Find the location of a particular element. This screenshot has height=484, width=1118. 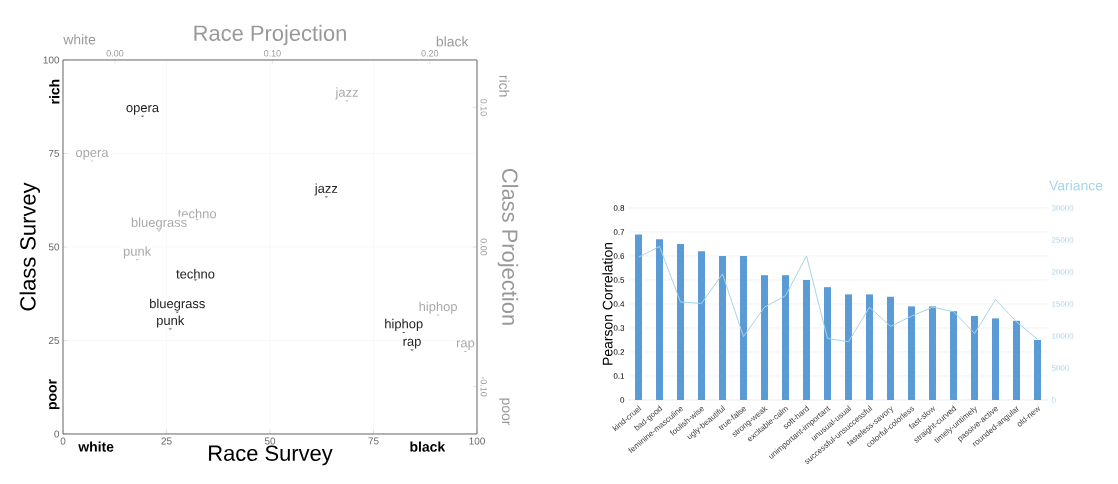

y2-tick-label: 0.10 is located at coordinates (483, 107).